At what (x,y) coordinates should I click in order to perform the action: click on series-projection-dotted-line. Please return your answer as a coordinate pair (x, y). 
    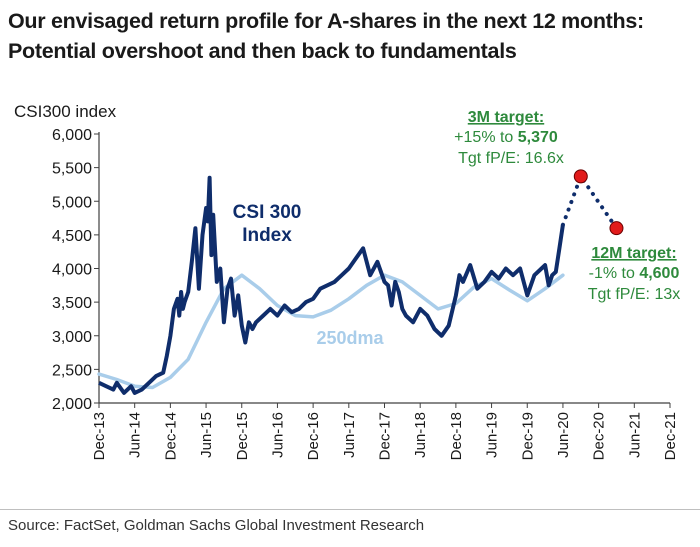
    Looking at the image, I should click on (589, 201).